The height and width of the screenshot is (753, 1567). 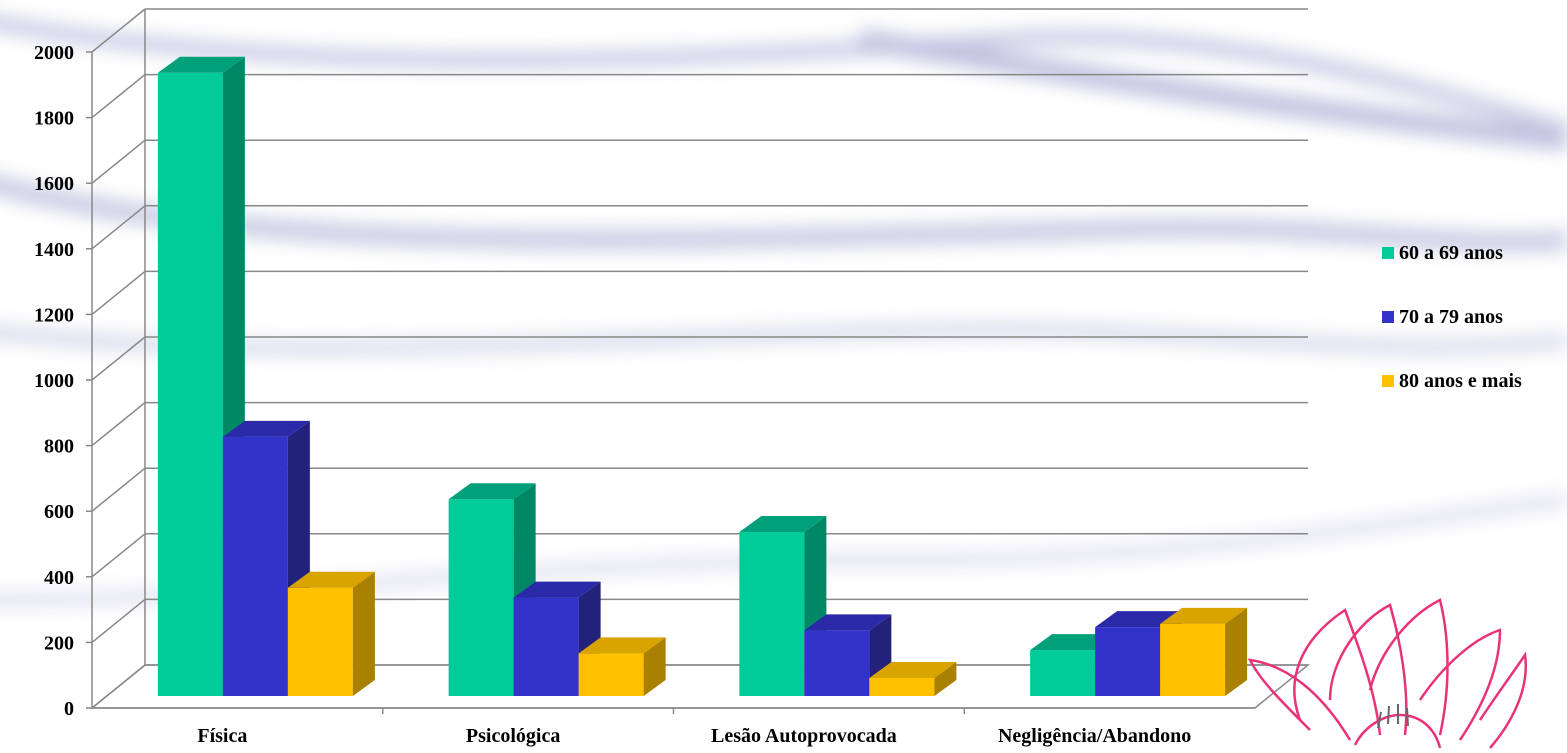 I want to click on legend-label: 60 a 69 anos, so click(x=1451, y=252).